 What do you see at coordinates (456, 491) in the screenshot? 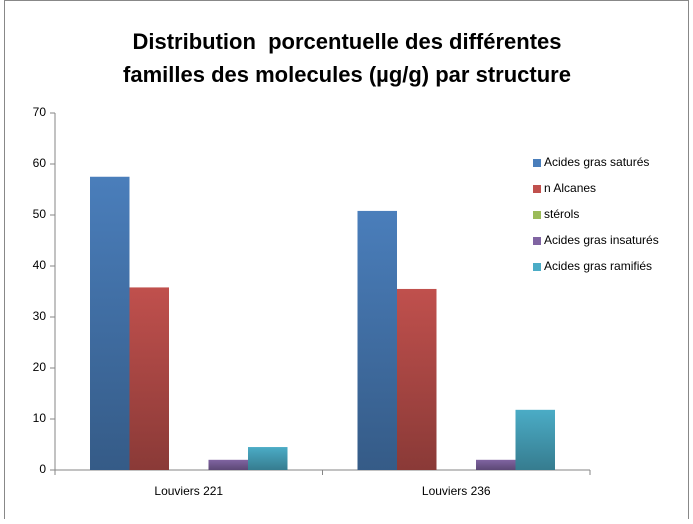
I see `x-tick-label: Louviers 236` at bounding box center [456, 491].